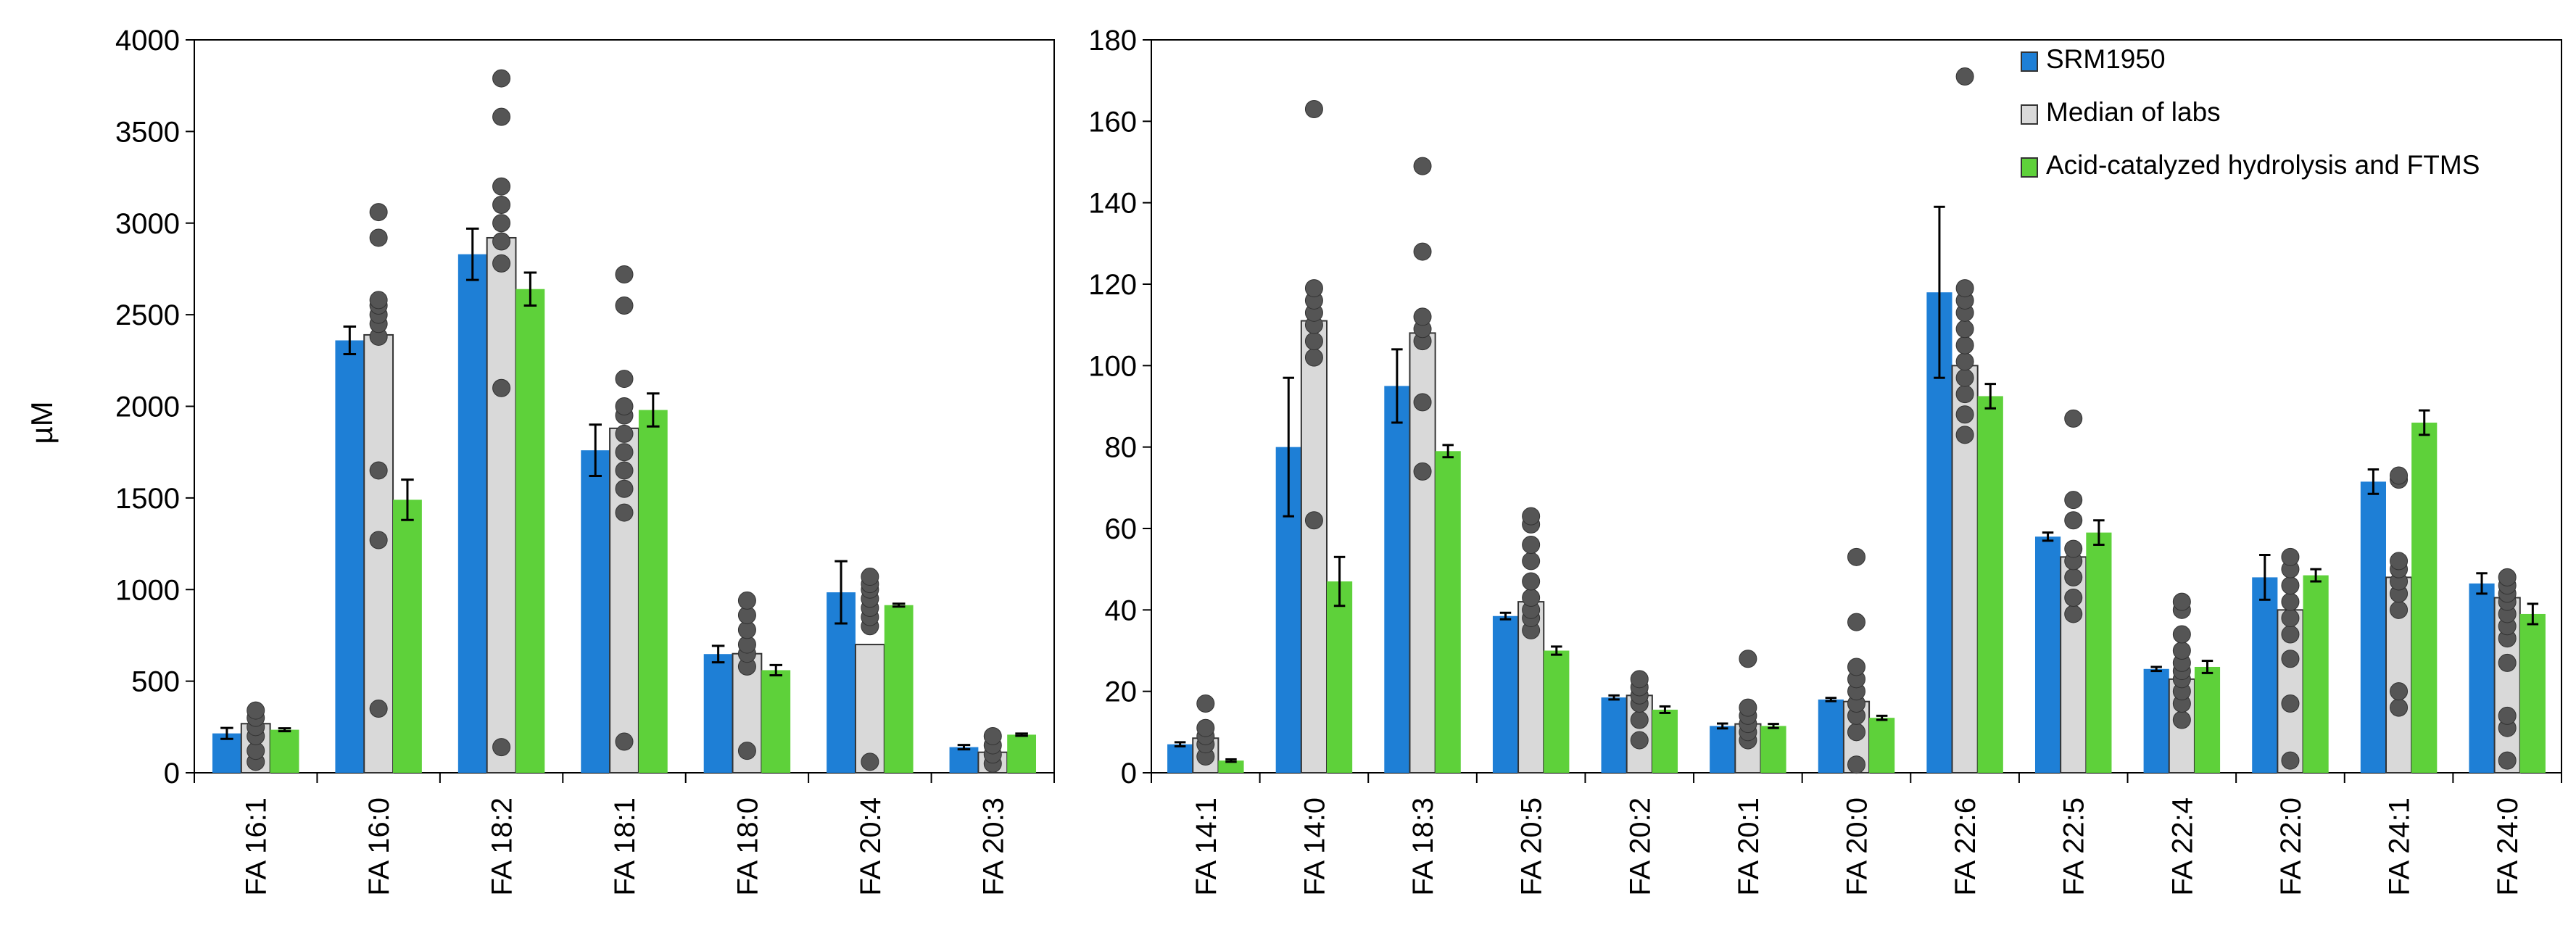  Describe the element at coordinates (2263, 165) in the screenshot. I see `legend-label-acid-catalyzed-hydrolysis-and-ftms: Acid-catalyzed hydrolysis and FTMS` at that location.